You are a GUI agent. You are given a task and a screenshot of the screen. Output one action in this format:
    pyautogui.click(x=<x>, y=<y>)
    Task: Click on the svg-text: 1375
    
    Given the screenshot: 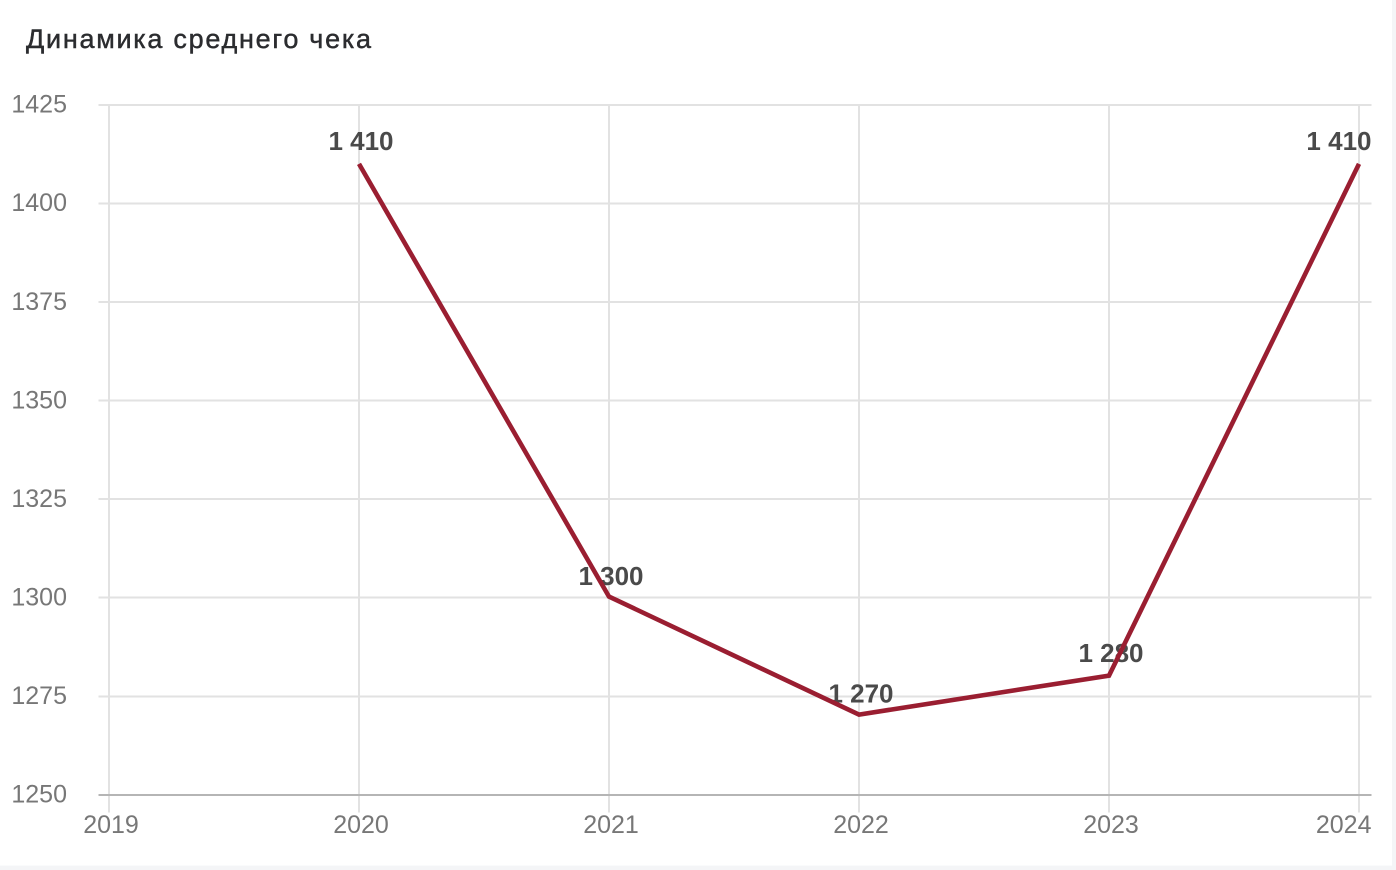 What is the action you would take?
    pyautogui.click(x=39, y=302)
    